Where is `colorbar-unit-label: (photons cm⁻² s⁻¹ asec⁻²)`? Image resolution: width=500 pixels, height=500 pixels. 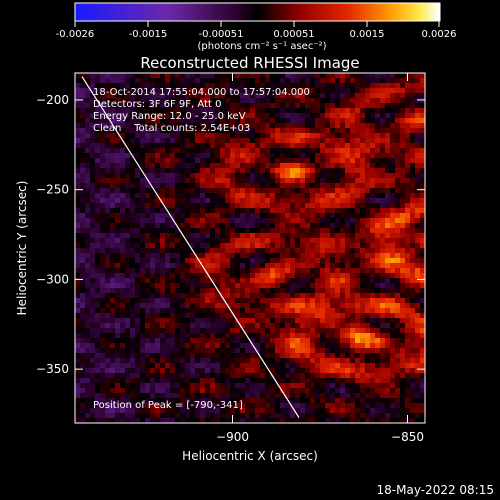 colorbar-unit-label: (photons cm⁻² s⁻¹ asec⁻²) is located at coordinates (261, 46).